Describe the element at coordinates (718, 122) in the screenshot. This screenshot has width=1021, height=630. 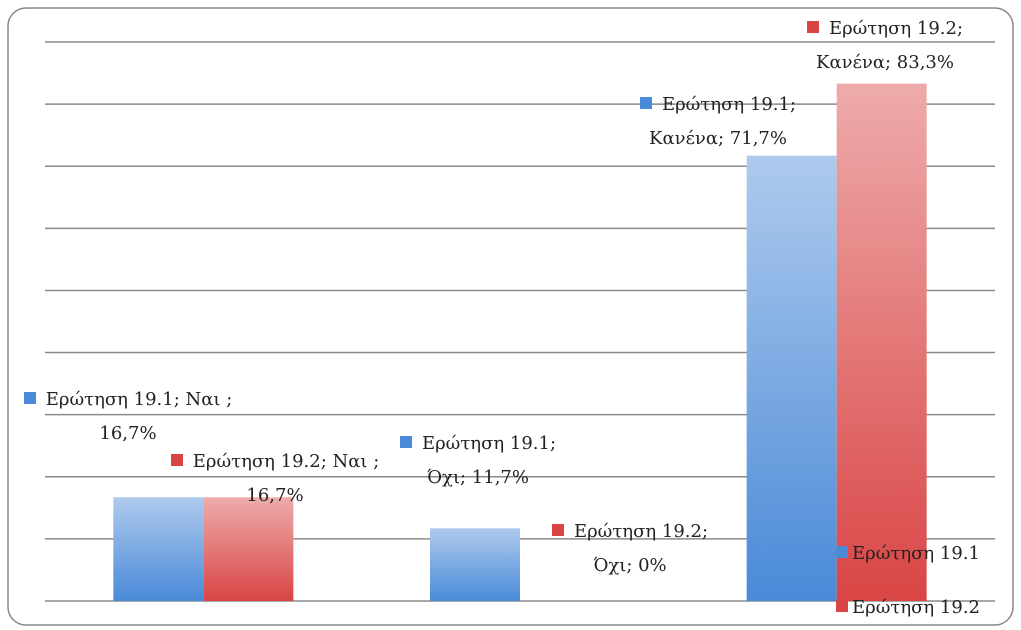
I see `data-label: Ερώτηση 19.1; Κανένα; 71,7%` at that location.